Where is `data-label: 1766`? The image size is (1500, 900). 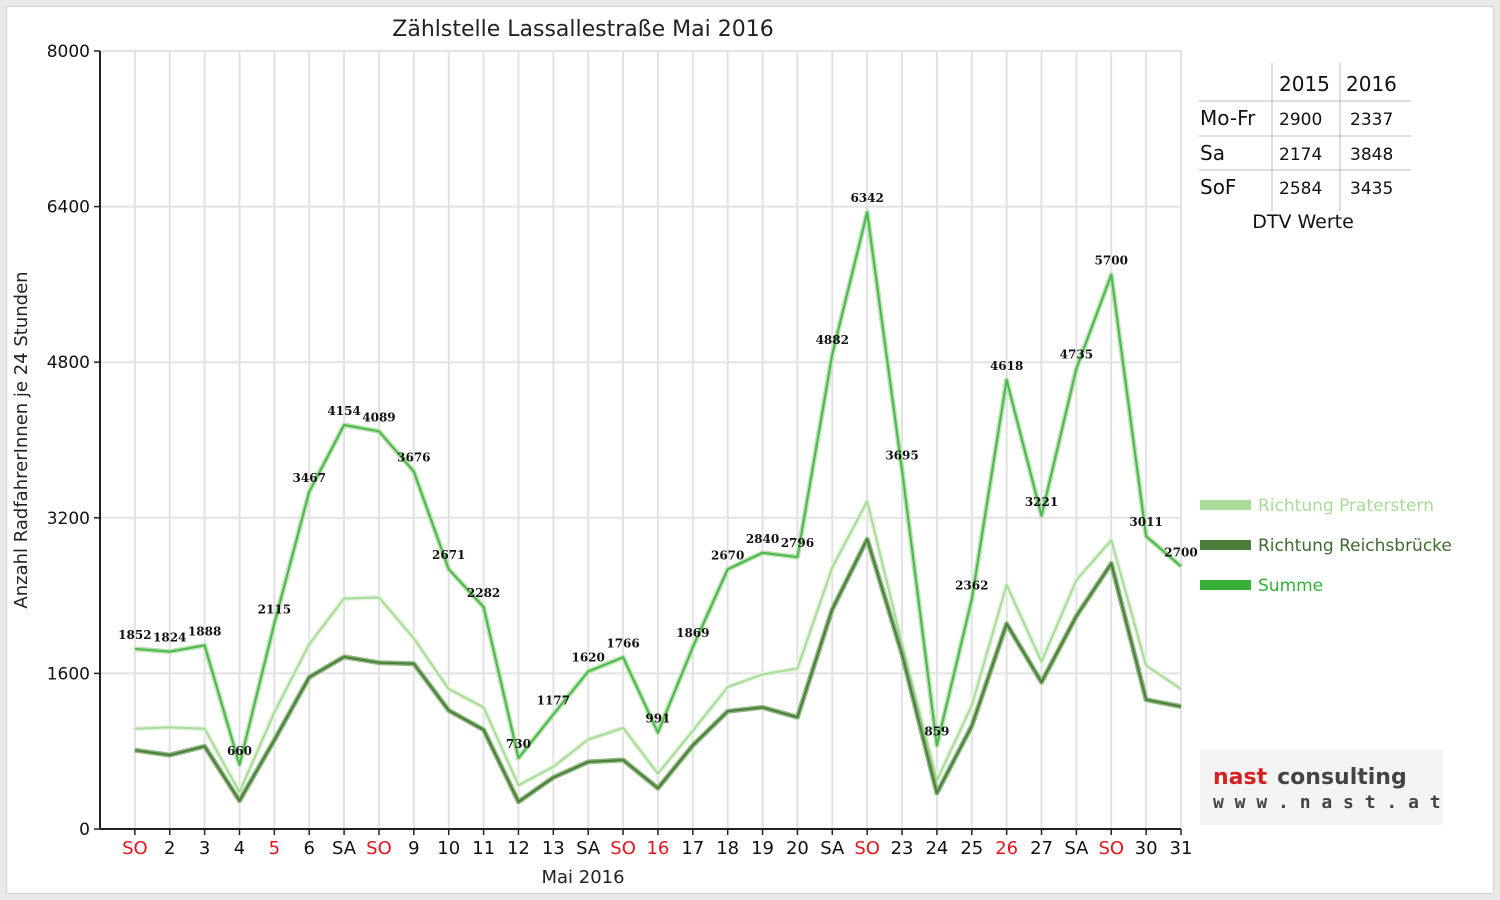 data-label: 1766 is located at coordinates (622, 643).